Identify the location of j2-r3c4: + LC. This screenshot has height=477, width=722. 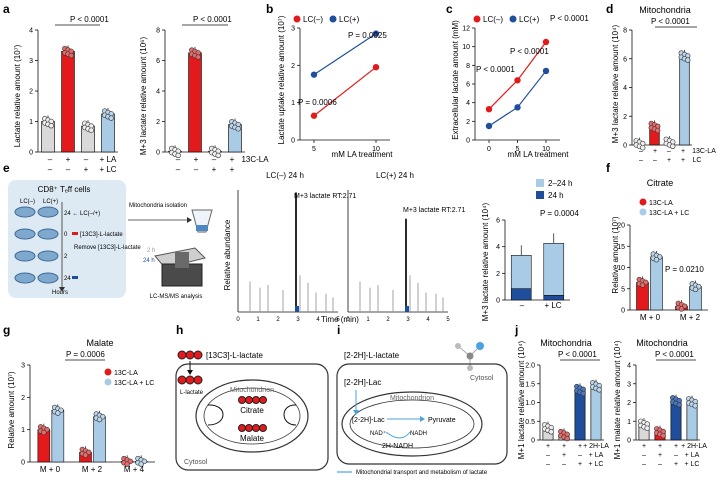
(692, 464).